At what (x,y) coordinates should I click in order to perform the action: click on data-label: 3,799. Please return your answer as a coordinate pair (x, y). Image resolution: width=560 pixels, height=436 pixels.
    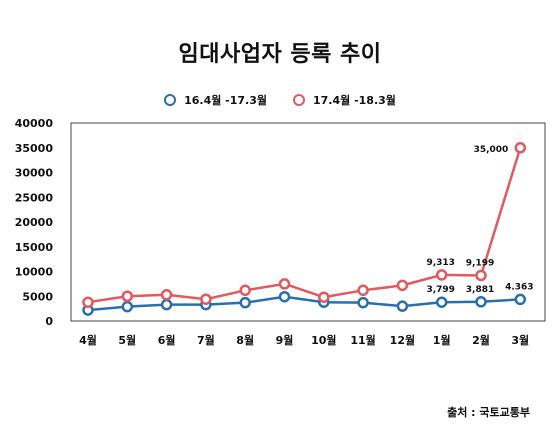
    Looking at the image, I should click on (440, 290).